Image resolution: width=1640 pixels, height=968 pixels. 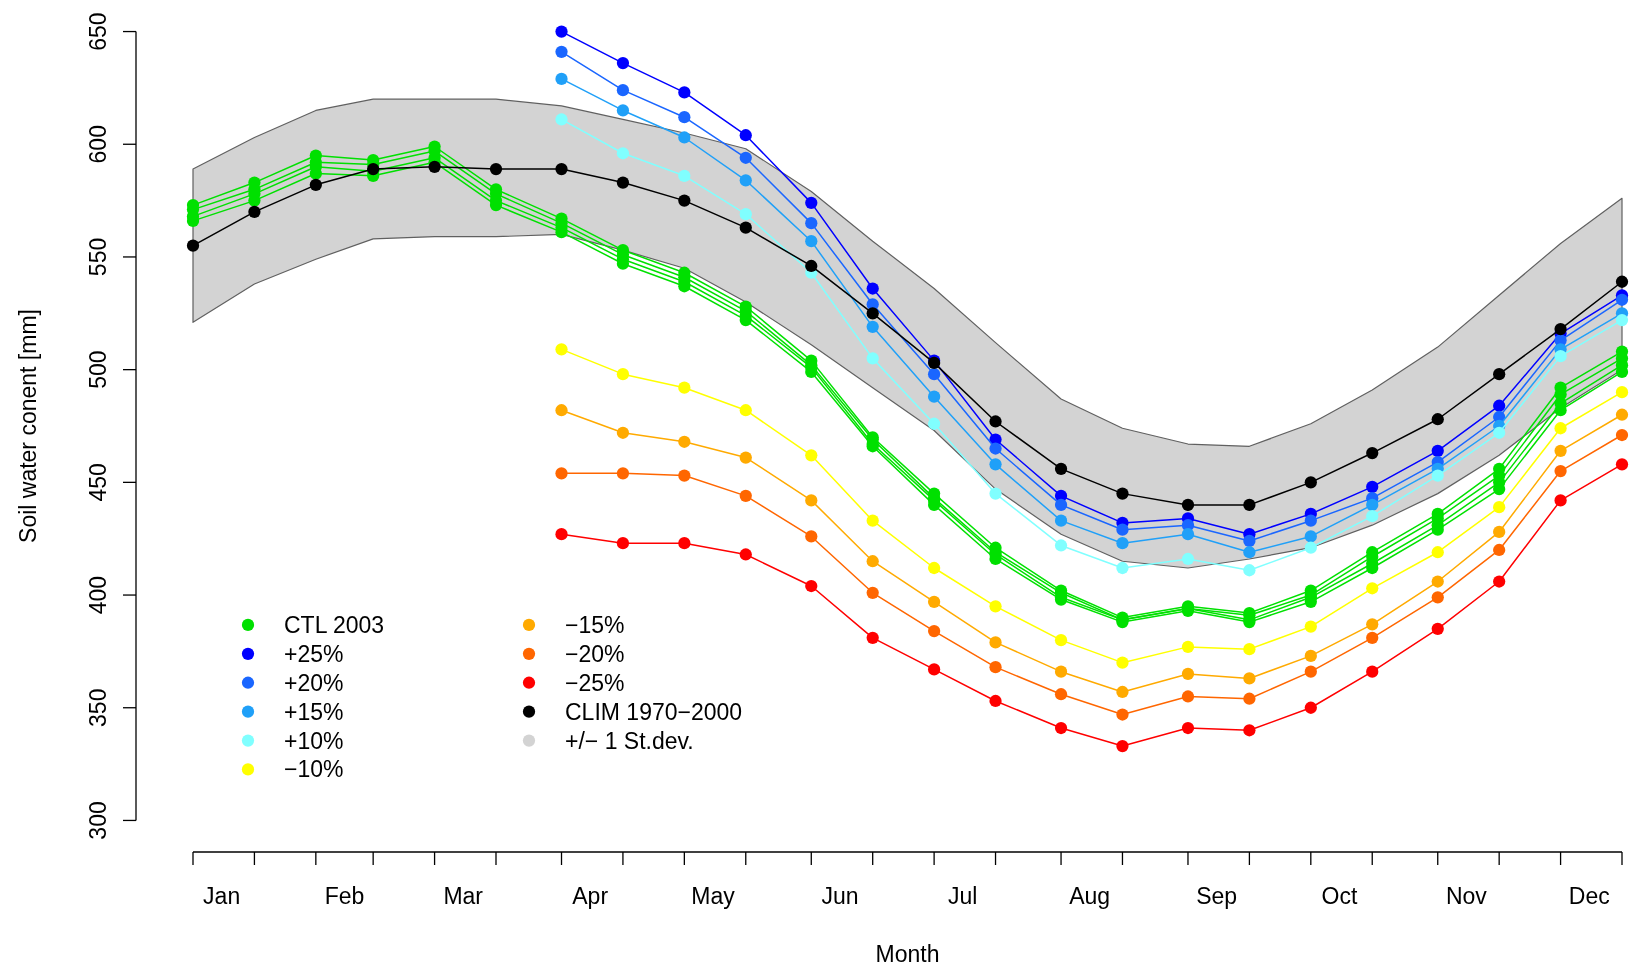 I want to click on legend-label: +15%, so click(x=314, y=711).